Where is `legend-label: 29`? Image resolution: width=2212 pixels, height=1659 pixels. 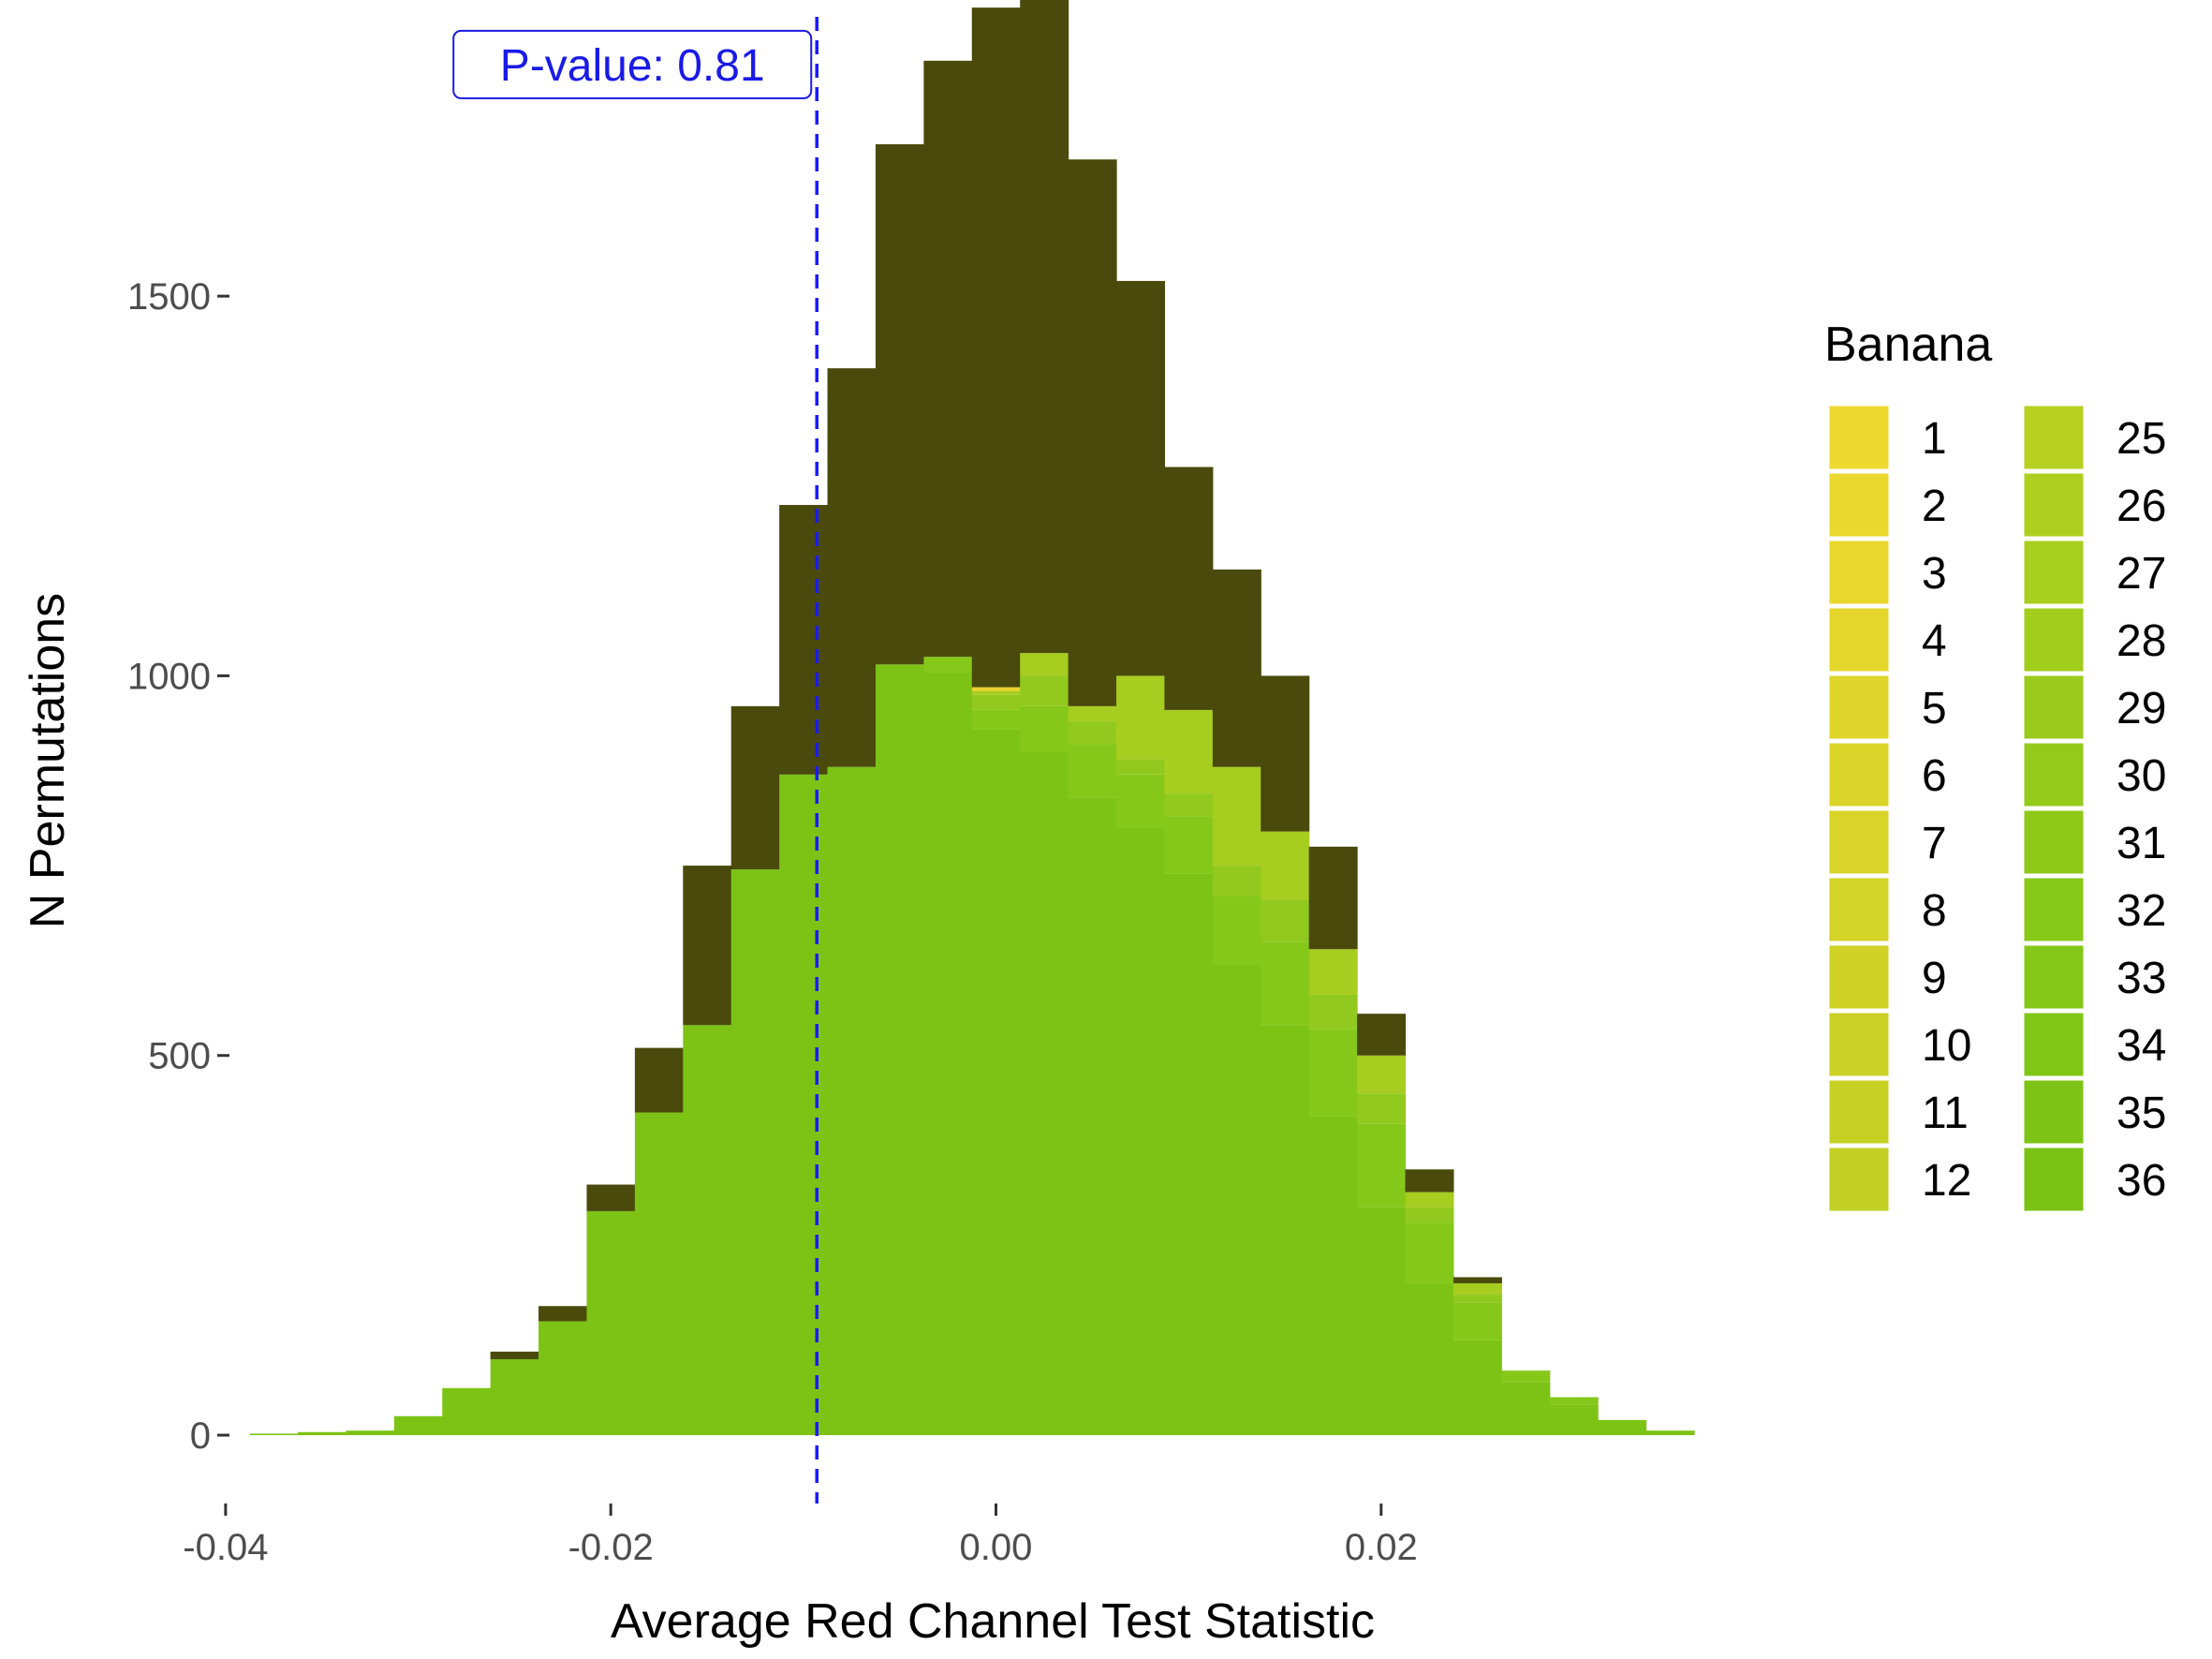 legend-label: 29 is located at coordinates (2141, 708).